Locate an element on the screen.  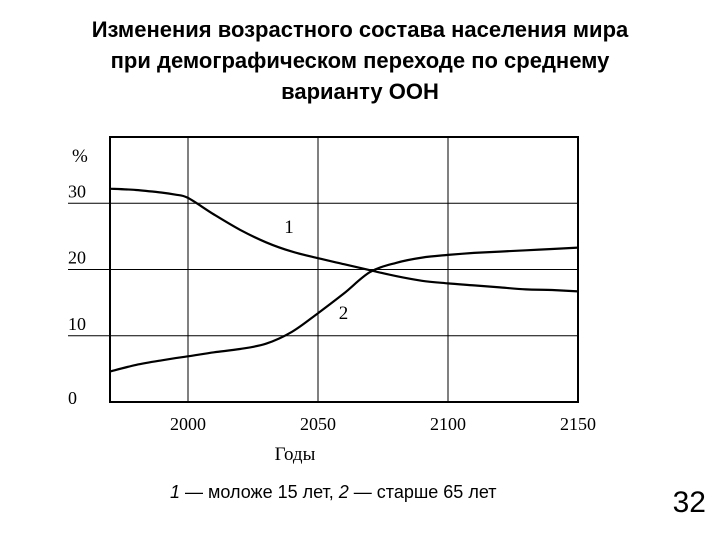
x-axis-label: Годы is located at coordinates (295, 454).